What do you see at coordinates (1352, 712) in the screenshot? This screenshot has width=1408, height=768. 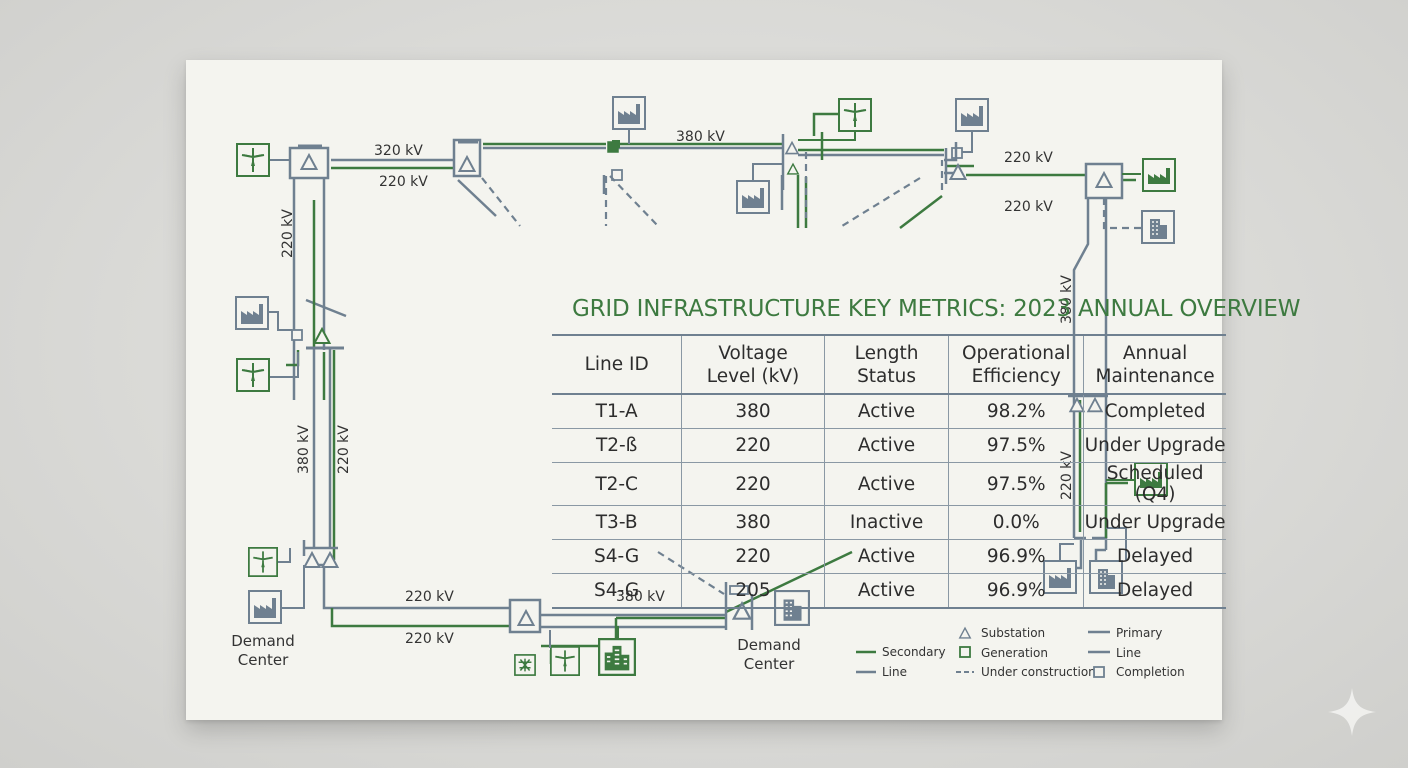 I see `sparkle-icon` at bounding box center [1352, 712].